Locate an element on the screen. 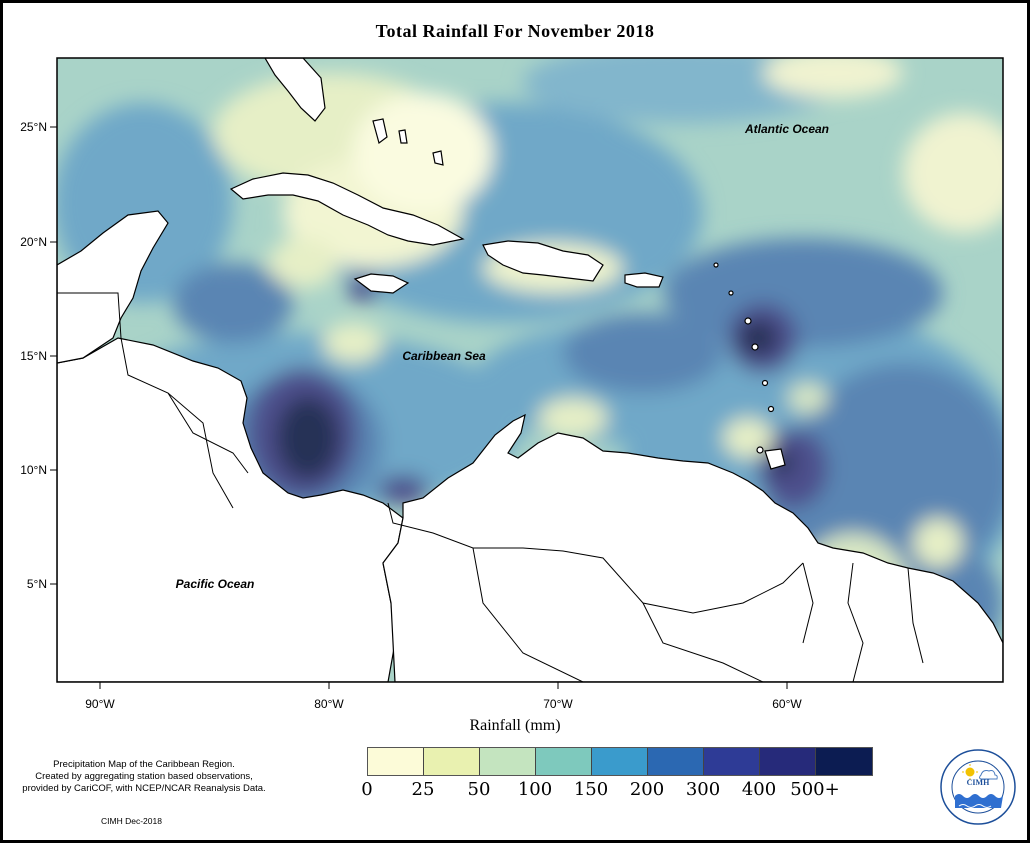 This screenshot has width=1030, height=843. y-tick-label: 25°N is located at coordinates (33, 127).